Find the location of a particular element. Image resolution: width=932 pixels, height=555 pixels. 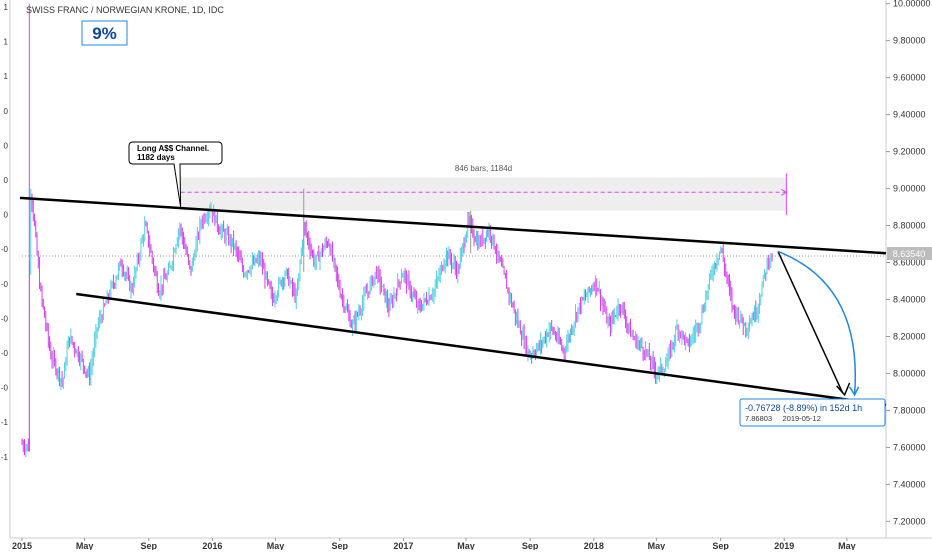

channel-callout: Long A$$ Channel. 1182 days is located at coordinates (175, 174).